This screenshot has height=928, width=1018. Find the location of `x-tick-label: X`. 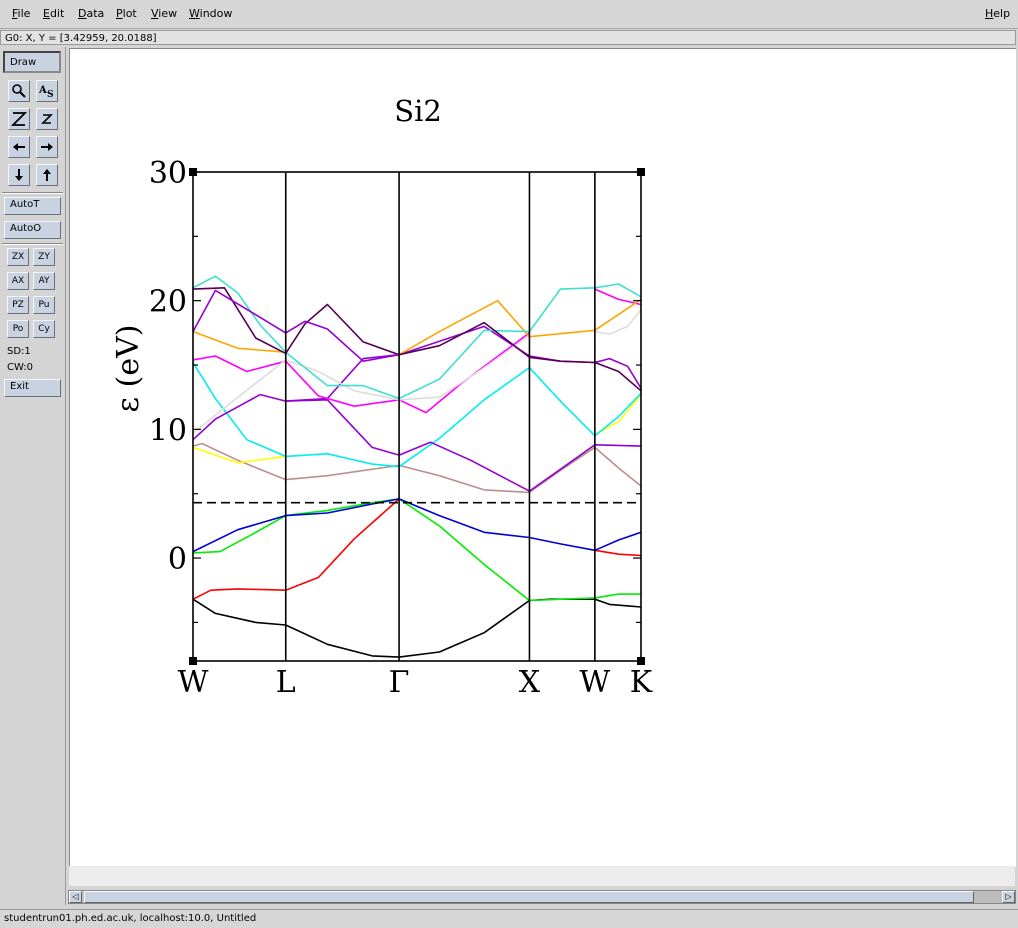

x-tick-label: X is located at coordinates (530, 682).